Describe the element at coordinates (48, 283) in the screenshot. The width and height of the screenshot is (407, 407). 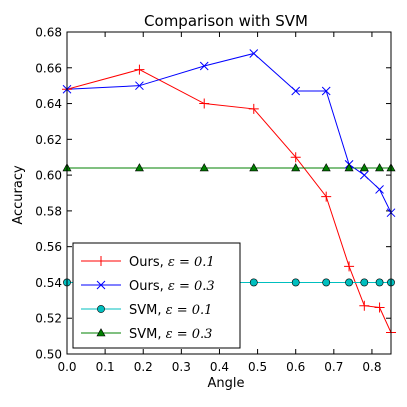
I see `y-tick-label: 0.54` at that location.